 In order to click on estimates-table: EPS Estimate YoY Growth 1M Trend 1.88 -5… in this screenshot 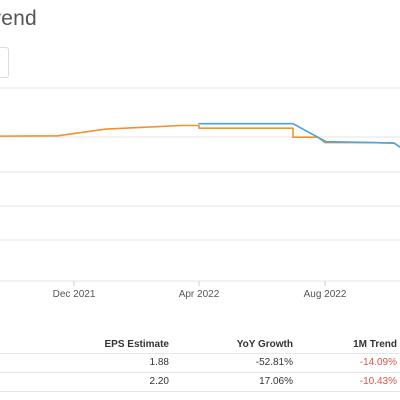, I will do `click(200, 364)`.